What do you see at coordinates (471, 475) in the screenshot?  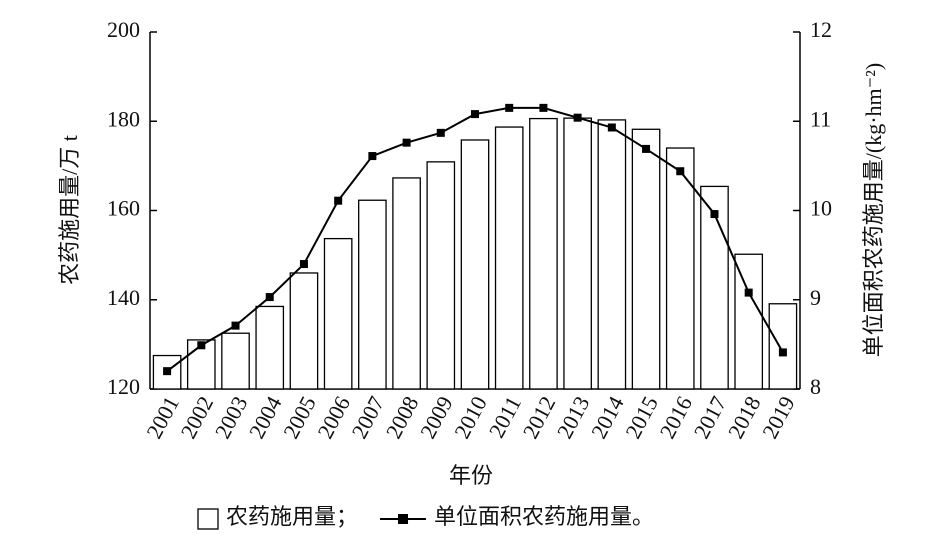 I see `x-axis-title: 年份` at bounding box center [471, 475].